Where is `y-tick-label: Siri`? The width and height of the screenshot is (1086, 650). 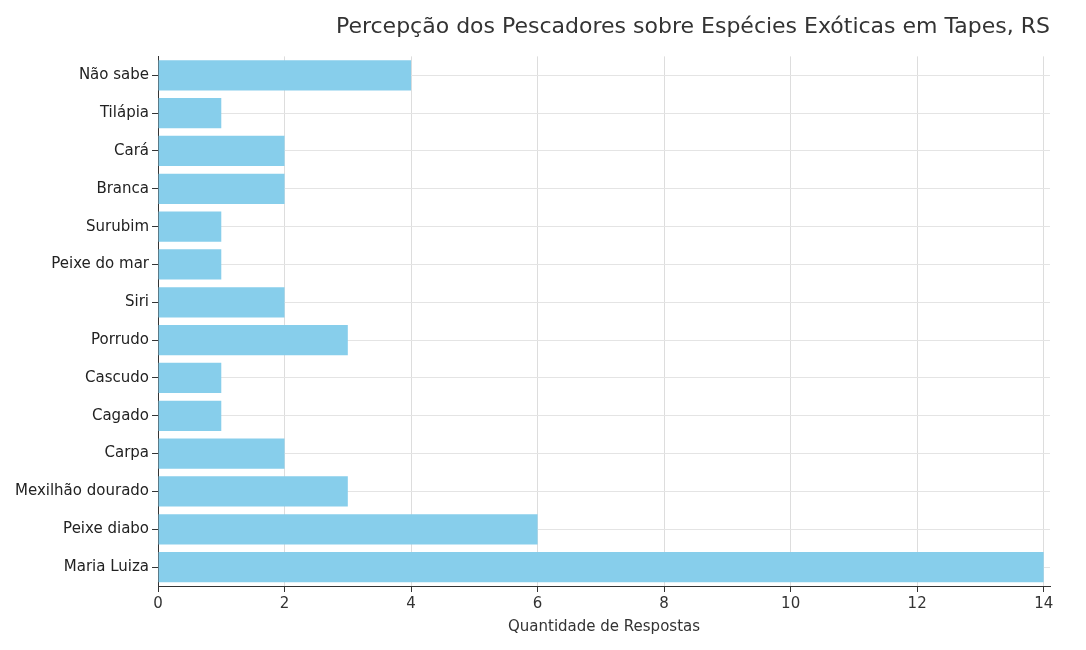
y-tick-label: Siri is located at coordinates (137, 301).